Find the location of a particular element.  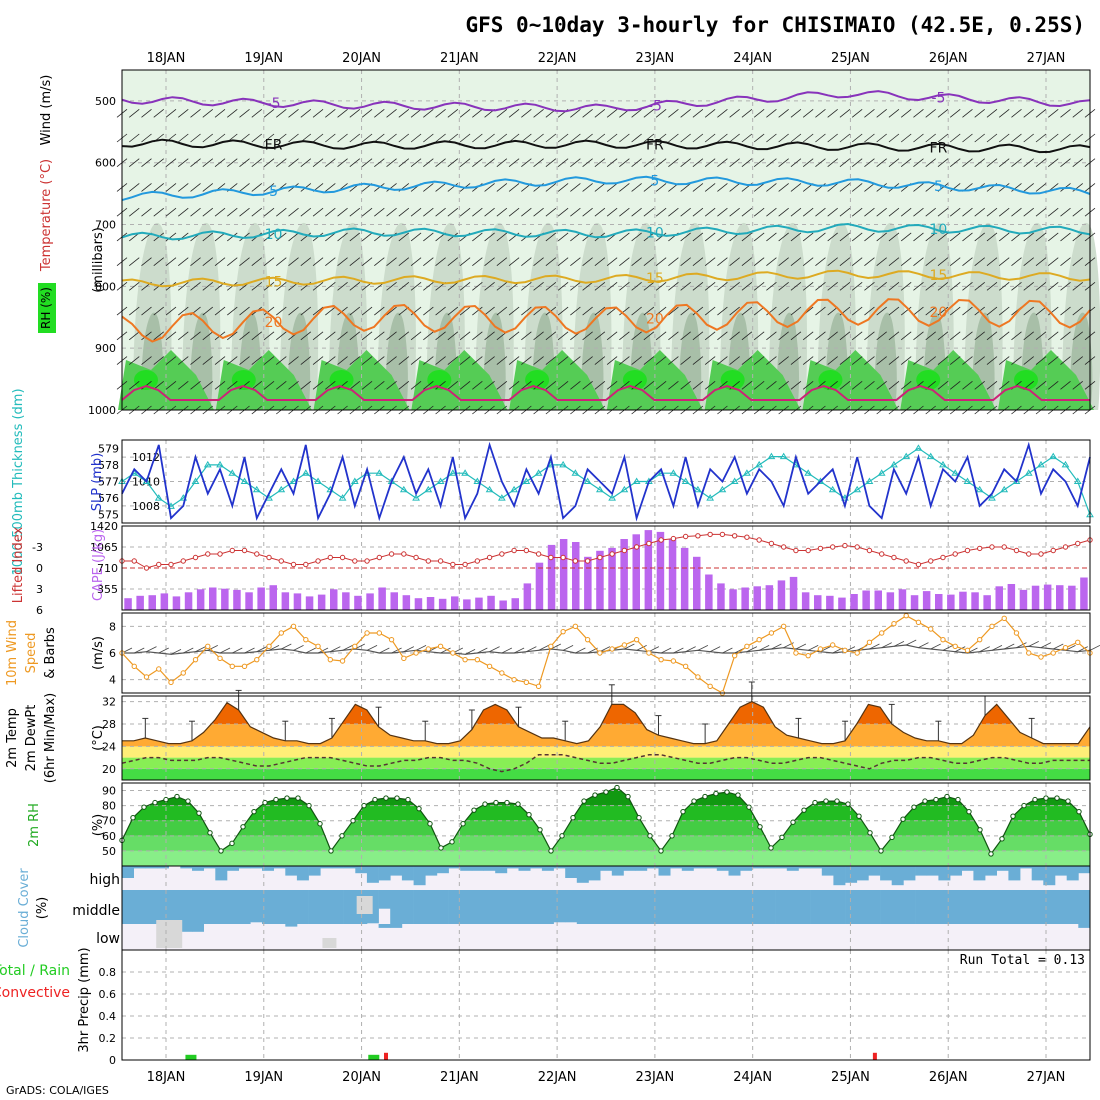

isotherm-label: 5 is located at coordinates (938, 187).